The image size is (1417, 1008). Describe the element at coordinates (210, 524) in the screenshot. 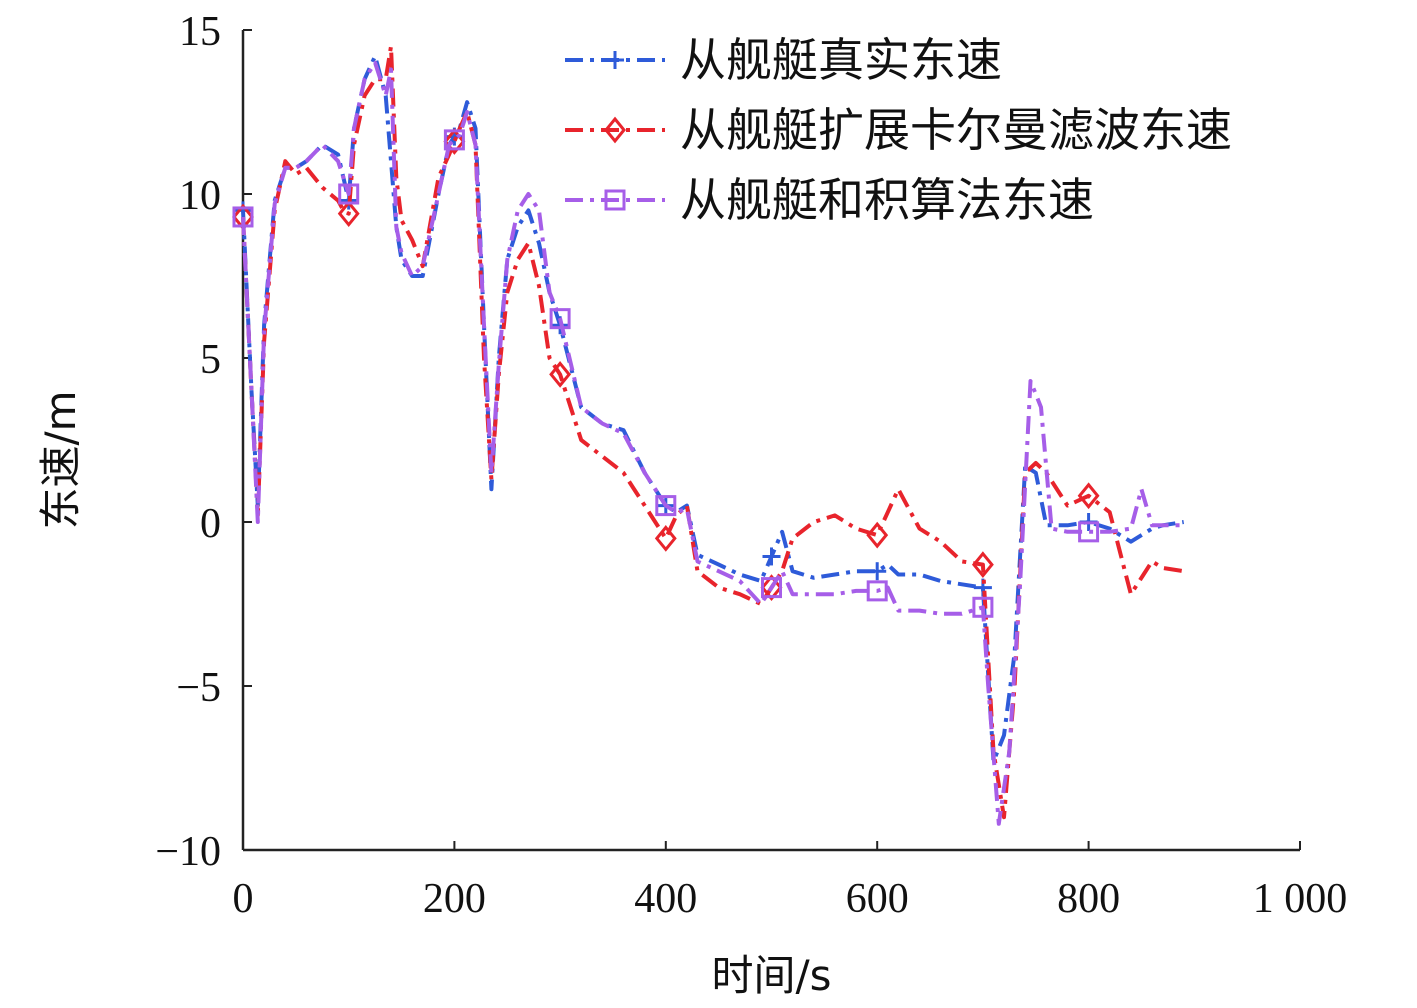

I see `y-tick-label: 0` at that location.